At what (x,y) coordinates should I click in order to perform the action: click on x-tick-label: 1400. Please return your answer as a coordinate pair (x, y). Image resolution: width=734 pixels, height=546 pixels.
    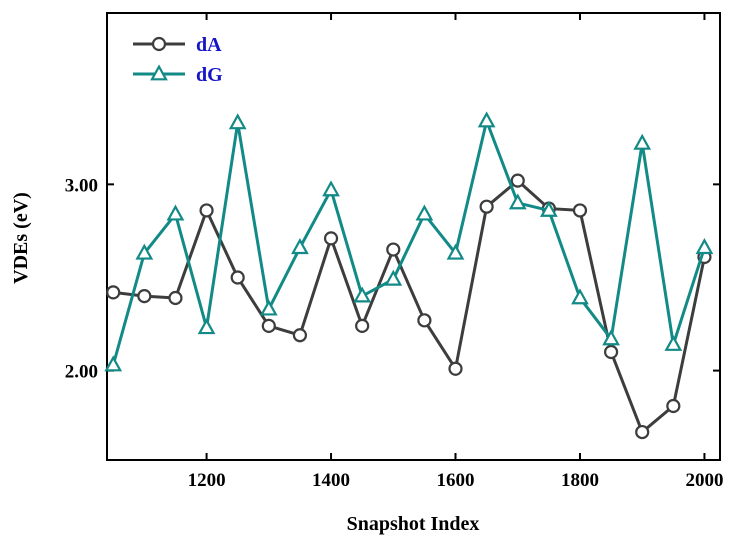
    Looking at the image, I should click on (331, 480).